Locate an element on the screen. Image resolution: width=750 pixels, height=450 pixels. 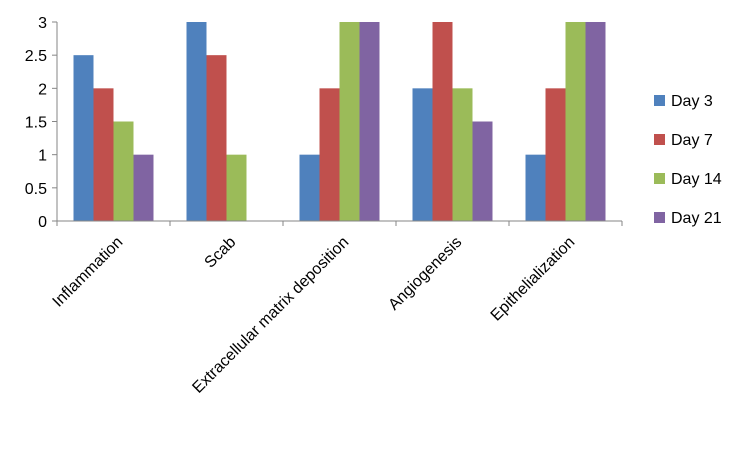
y-tick-label: 3 is located at coordinates (42, 23).